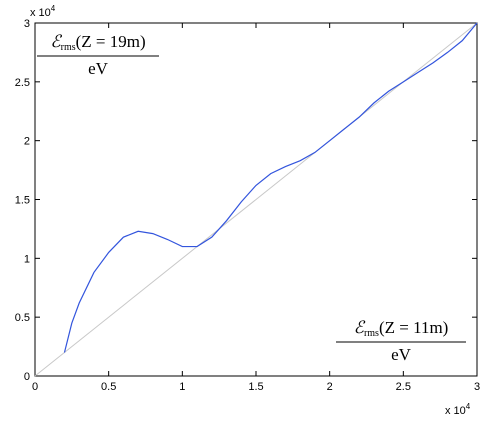 The height and width of the screenshot is (422, 498). What do you see at coordinates (330, 387) in the screenshot?
I see `x-tick-label: 2` at bounding box center [330, 387].